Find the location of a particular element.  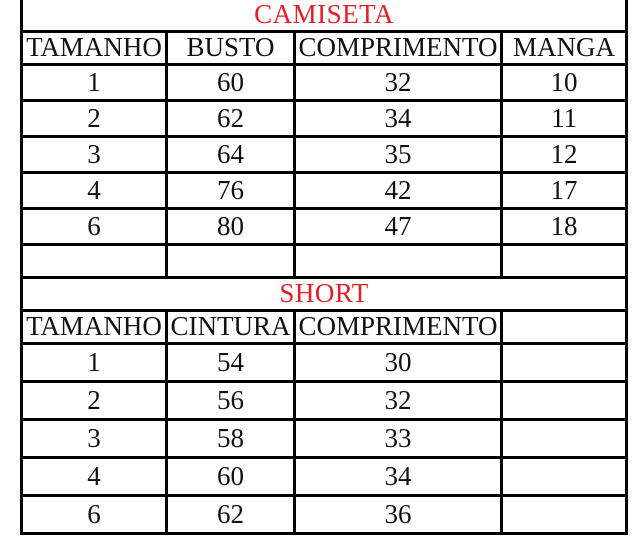

table-row: 1 60 32 10 is located at coordinates (324, 82).